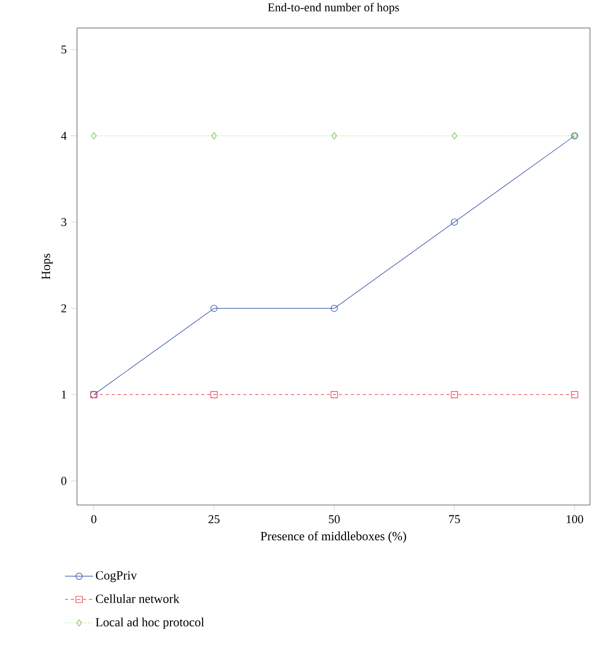  What do you see at coordinates (334, 519) in the screenshot?
I see `x-tick-label: 50` at bounding box center [334, 519].